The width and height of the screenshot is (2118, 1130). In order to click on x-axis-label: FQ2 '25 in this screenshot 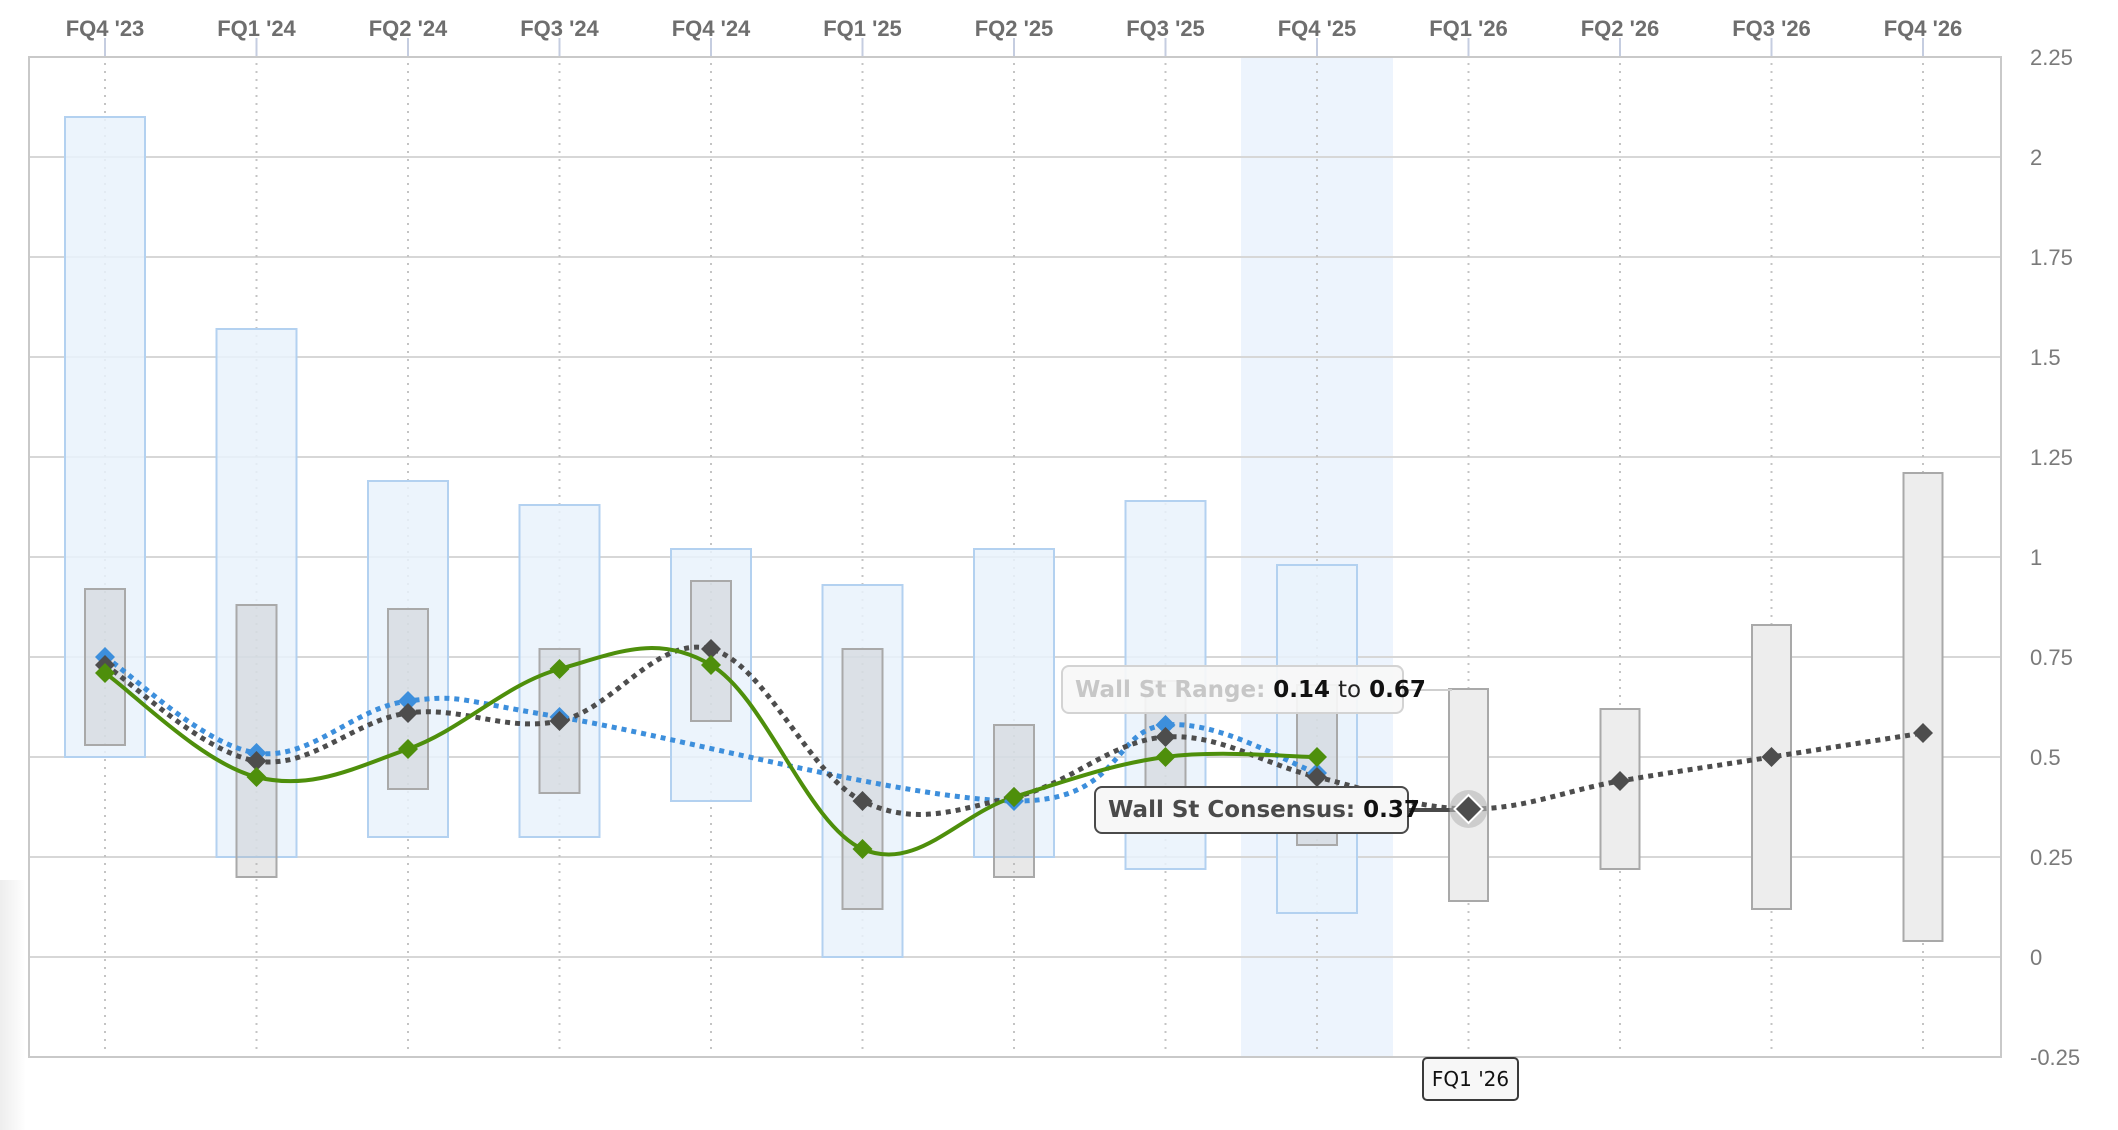, I will do `click(1014, 28)`.